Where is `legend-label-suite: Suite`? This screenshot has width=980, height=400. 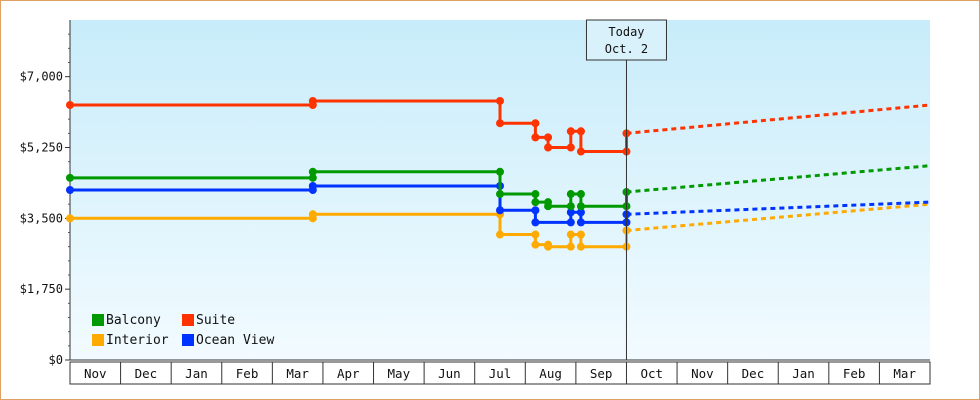 legend-label-suite: Suite is located at coordinates (215, 320).